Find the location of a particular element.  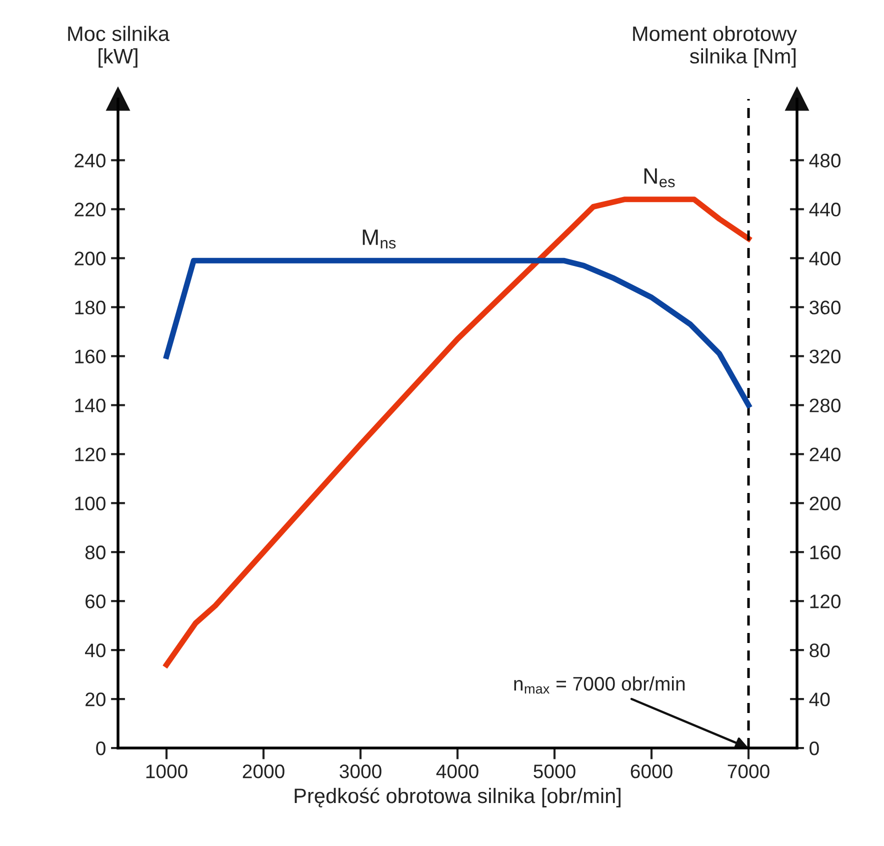

y2-tick-label: 240 is located at coordinates (825, 455).